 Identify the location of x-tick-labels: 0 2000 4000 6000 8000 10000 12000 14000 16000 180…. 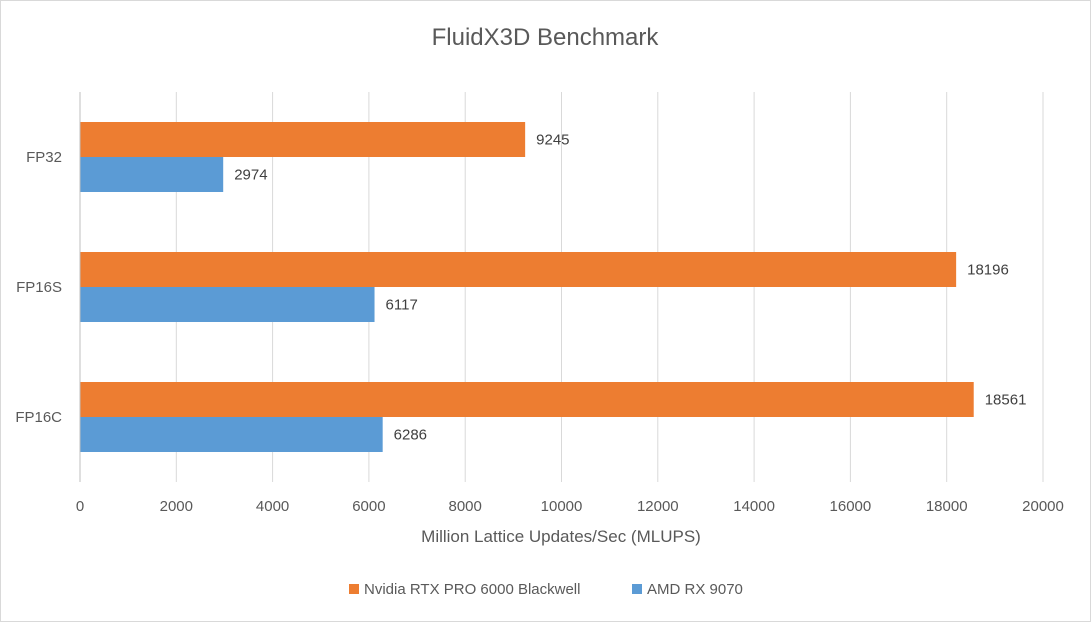
(570, 506).